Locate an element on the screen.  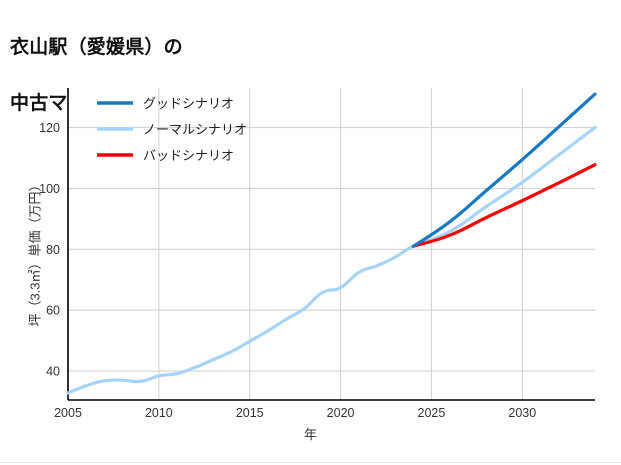
x-tick-label: 2025 is located at coordinates (432, 413).